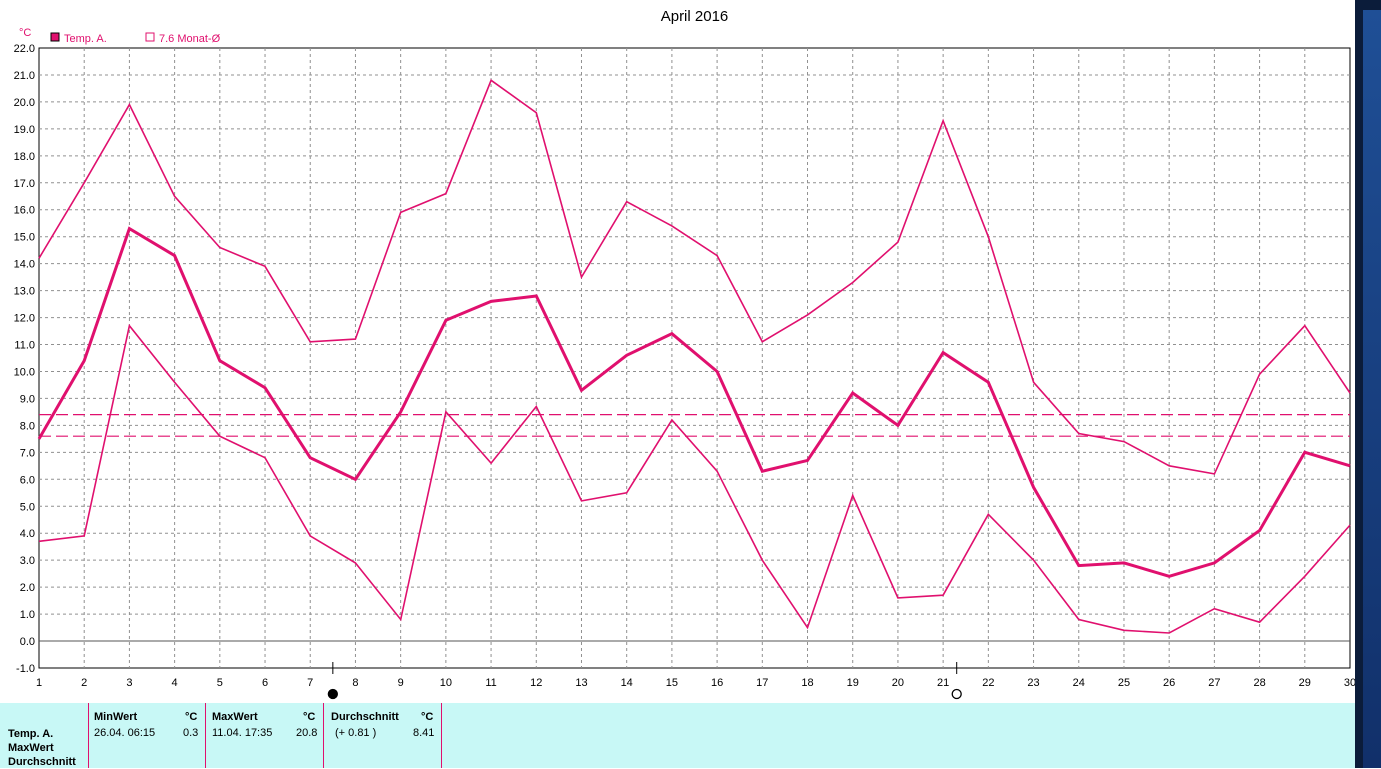  I want to click on min-value: 0.3, so click(191, 733).